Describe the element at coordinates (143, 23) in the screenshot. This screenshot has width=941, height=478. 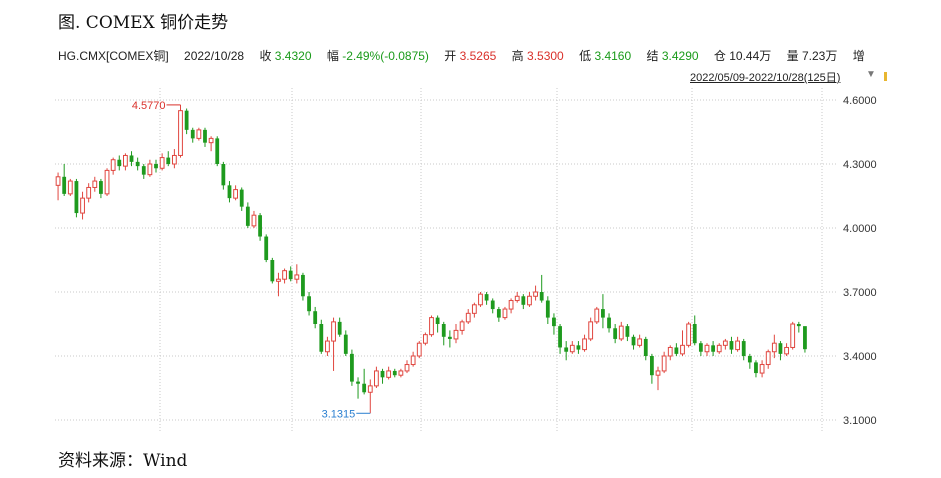
I see `chart-title: 图. COMEX 铜价走势` at that location.